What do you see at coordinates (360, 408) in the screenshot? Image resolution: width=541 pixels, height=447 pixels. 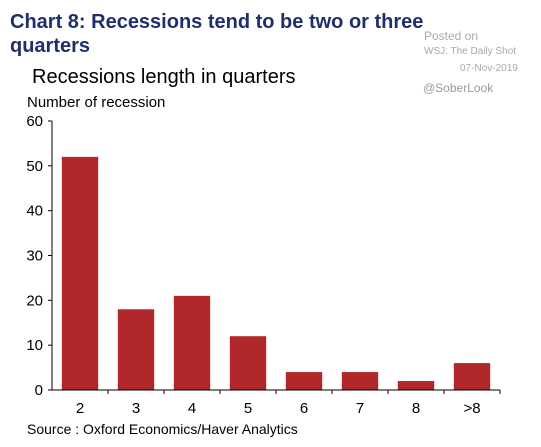 I see `x-tick-label: 7` at bounding box center [360, 408].